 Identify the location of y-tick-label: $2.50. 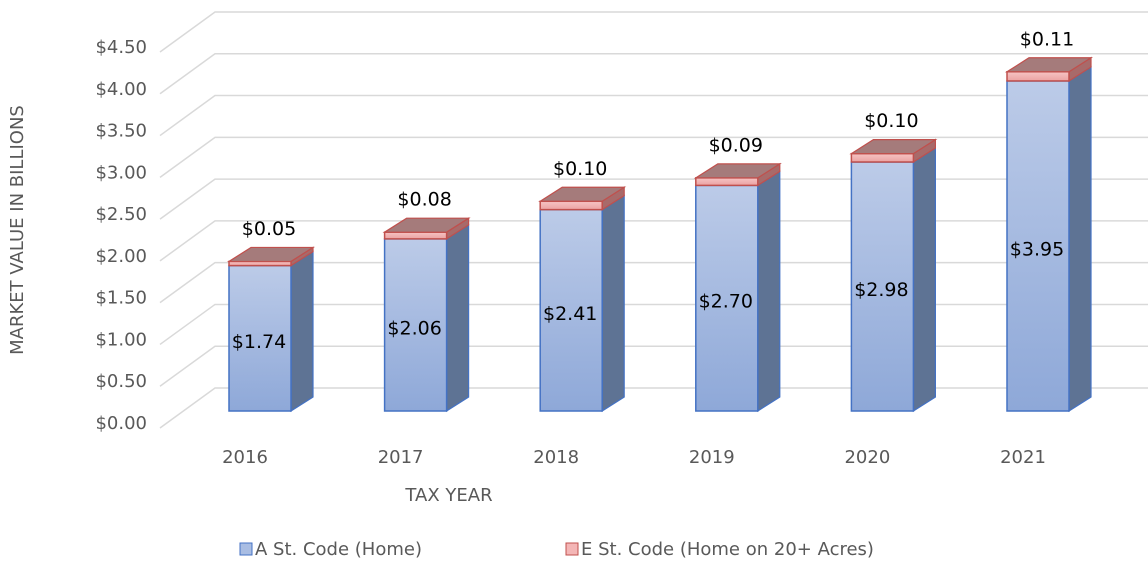
(121, 214).